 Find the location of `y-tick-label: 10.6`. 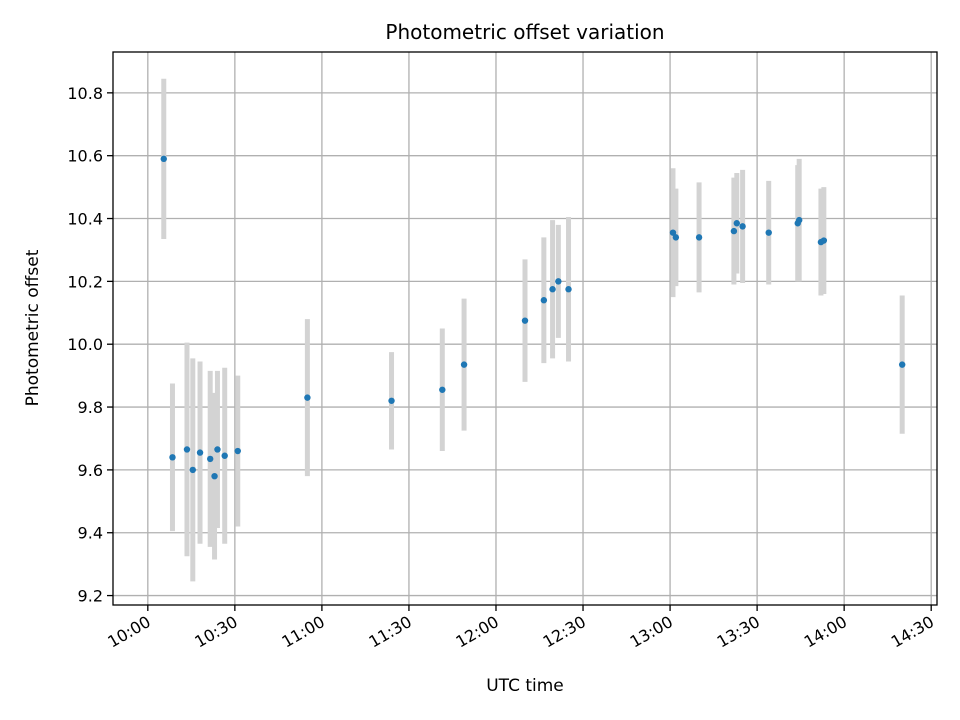

y-tick-label: 10.6 is located at coordinates (85, 156).